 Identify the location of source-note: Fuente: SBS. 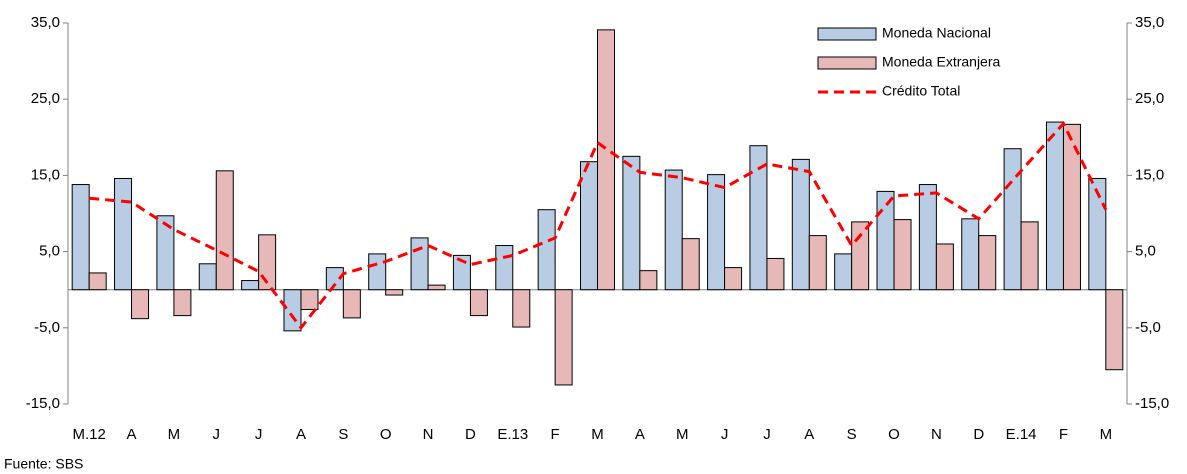
(43, 464).